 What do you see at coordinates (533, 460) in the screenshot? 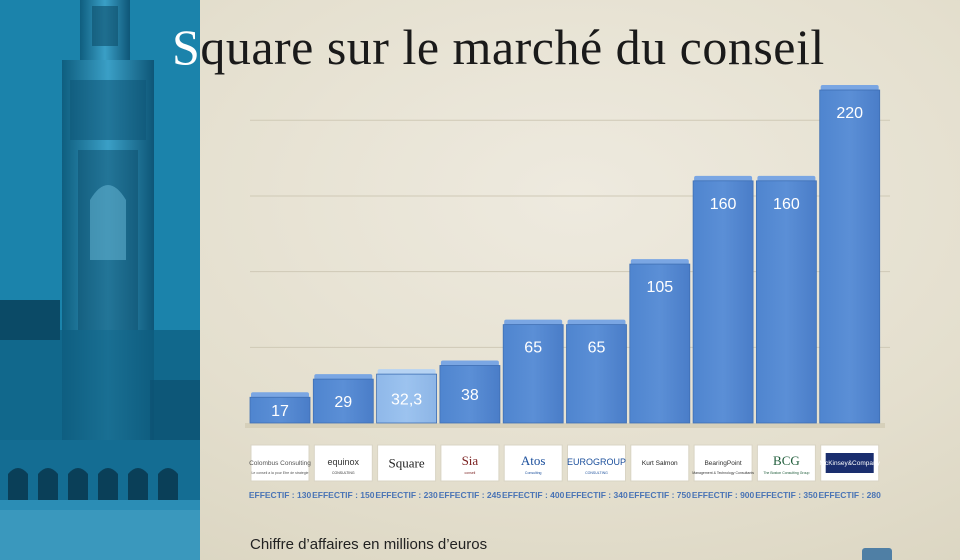
I see `logo-text-4-0: Atos` at bounding box center [533, 460].